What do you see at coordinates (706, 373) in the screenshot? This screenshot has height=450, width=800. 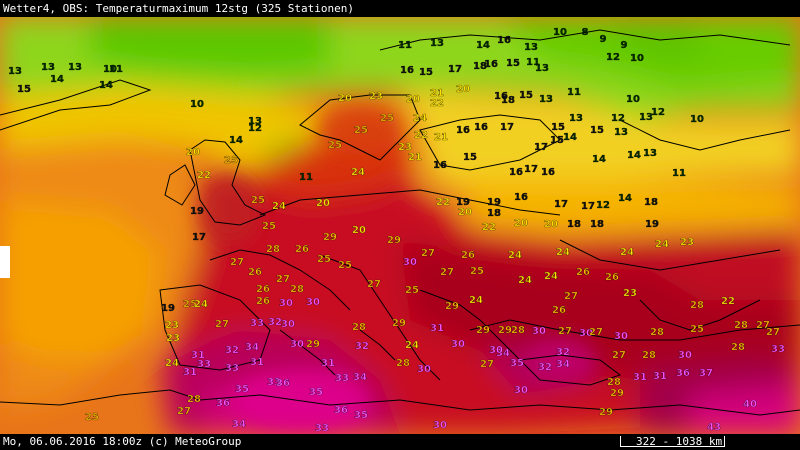 I see `station-value: 37` at bounding box center [706, 373].